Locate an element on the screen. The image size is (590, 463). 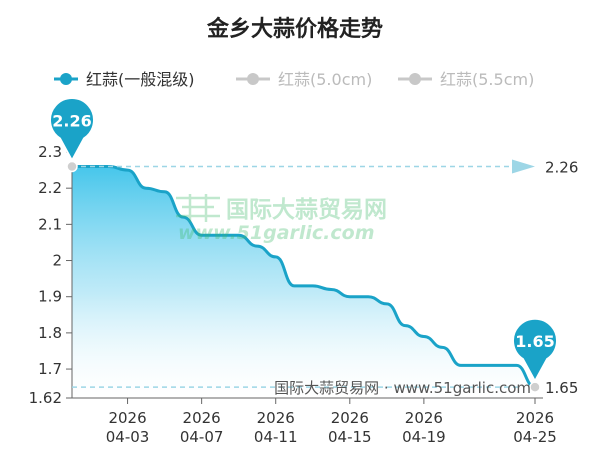
legend-item-mixed: 红蒜(一般混级) is located at coordinates (124, 79).